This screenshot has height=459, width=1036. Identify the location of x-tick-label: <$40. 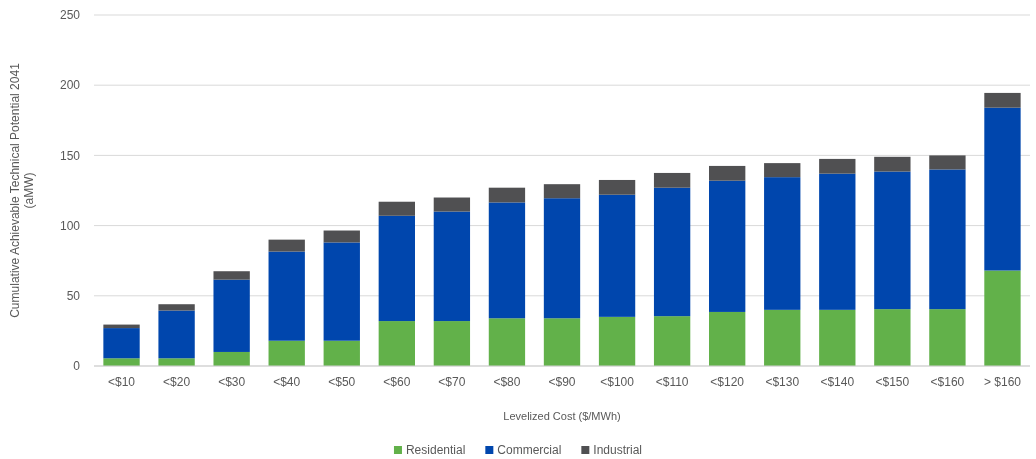
(287, 382).